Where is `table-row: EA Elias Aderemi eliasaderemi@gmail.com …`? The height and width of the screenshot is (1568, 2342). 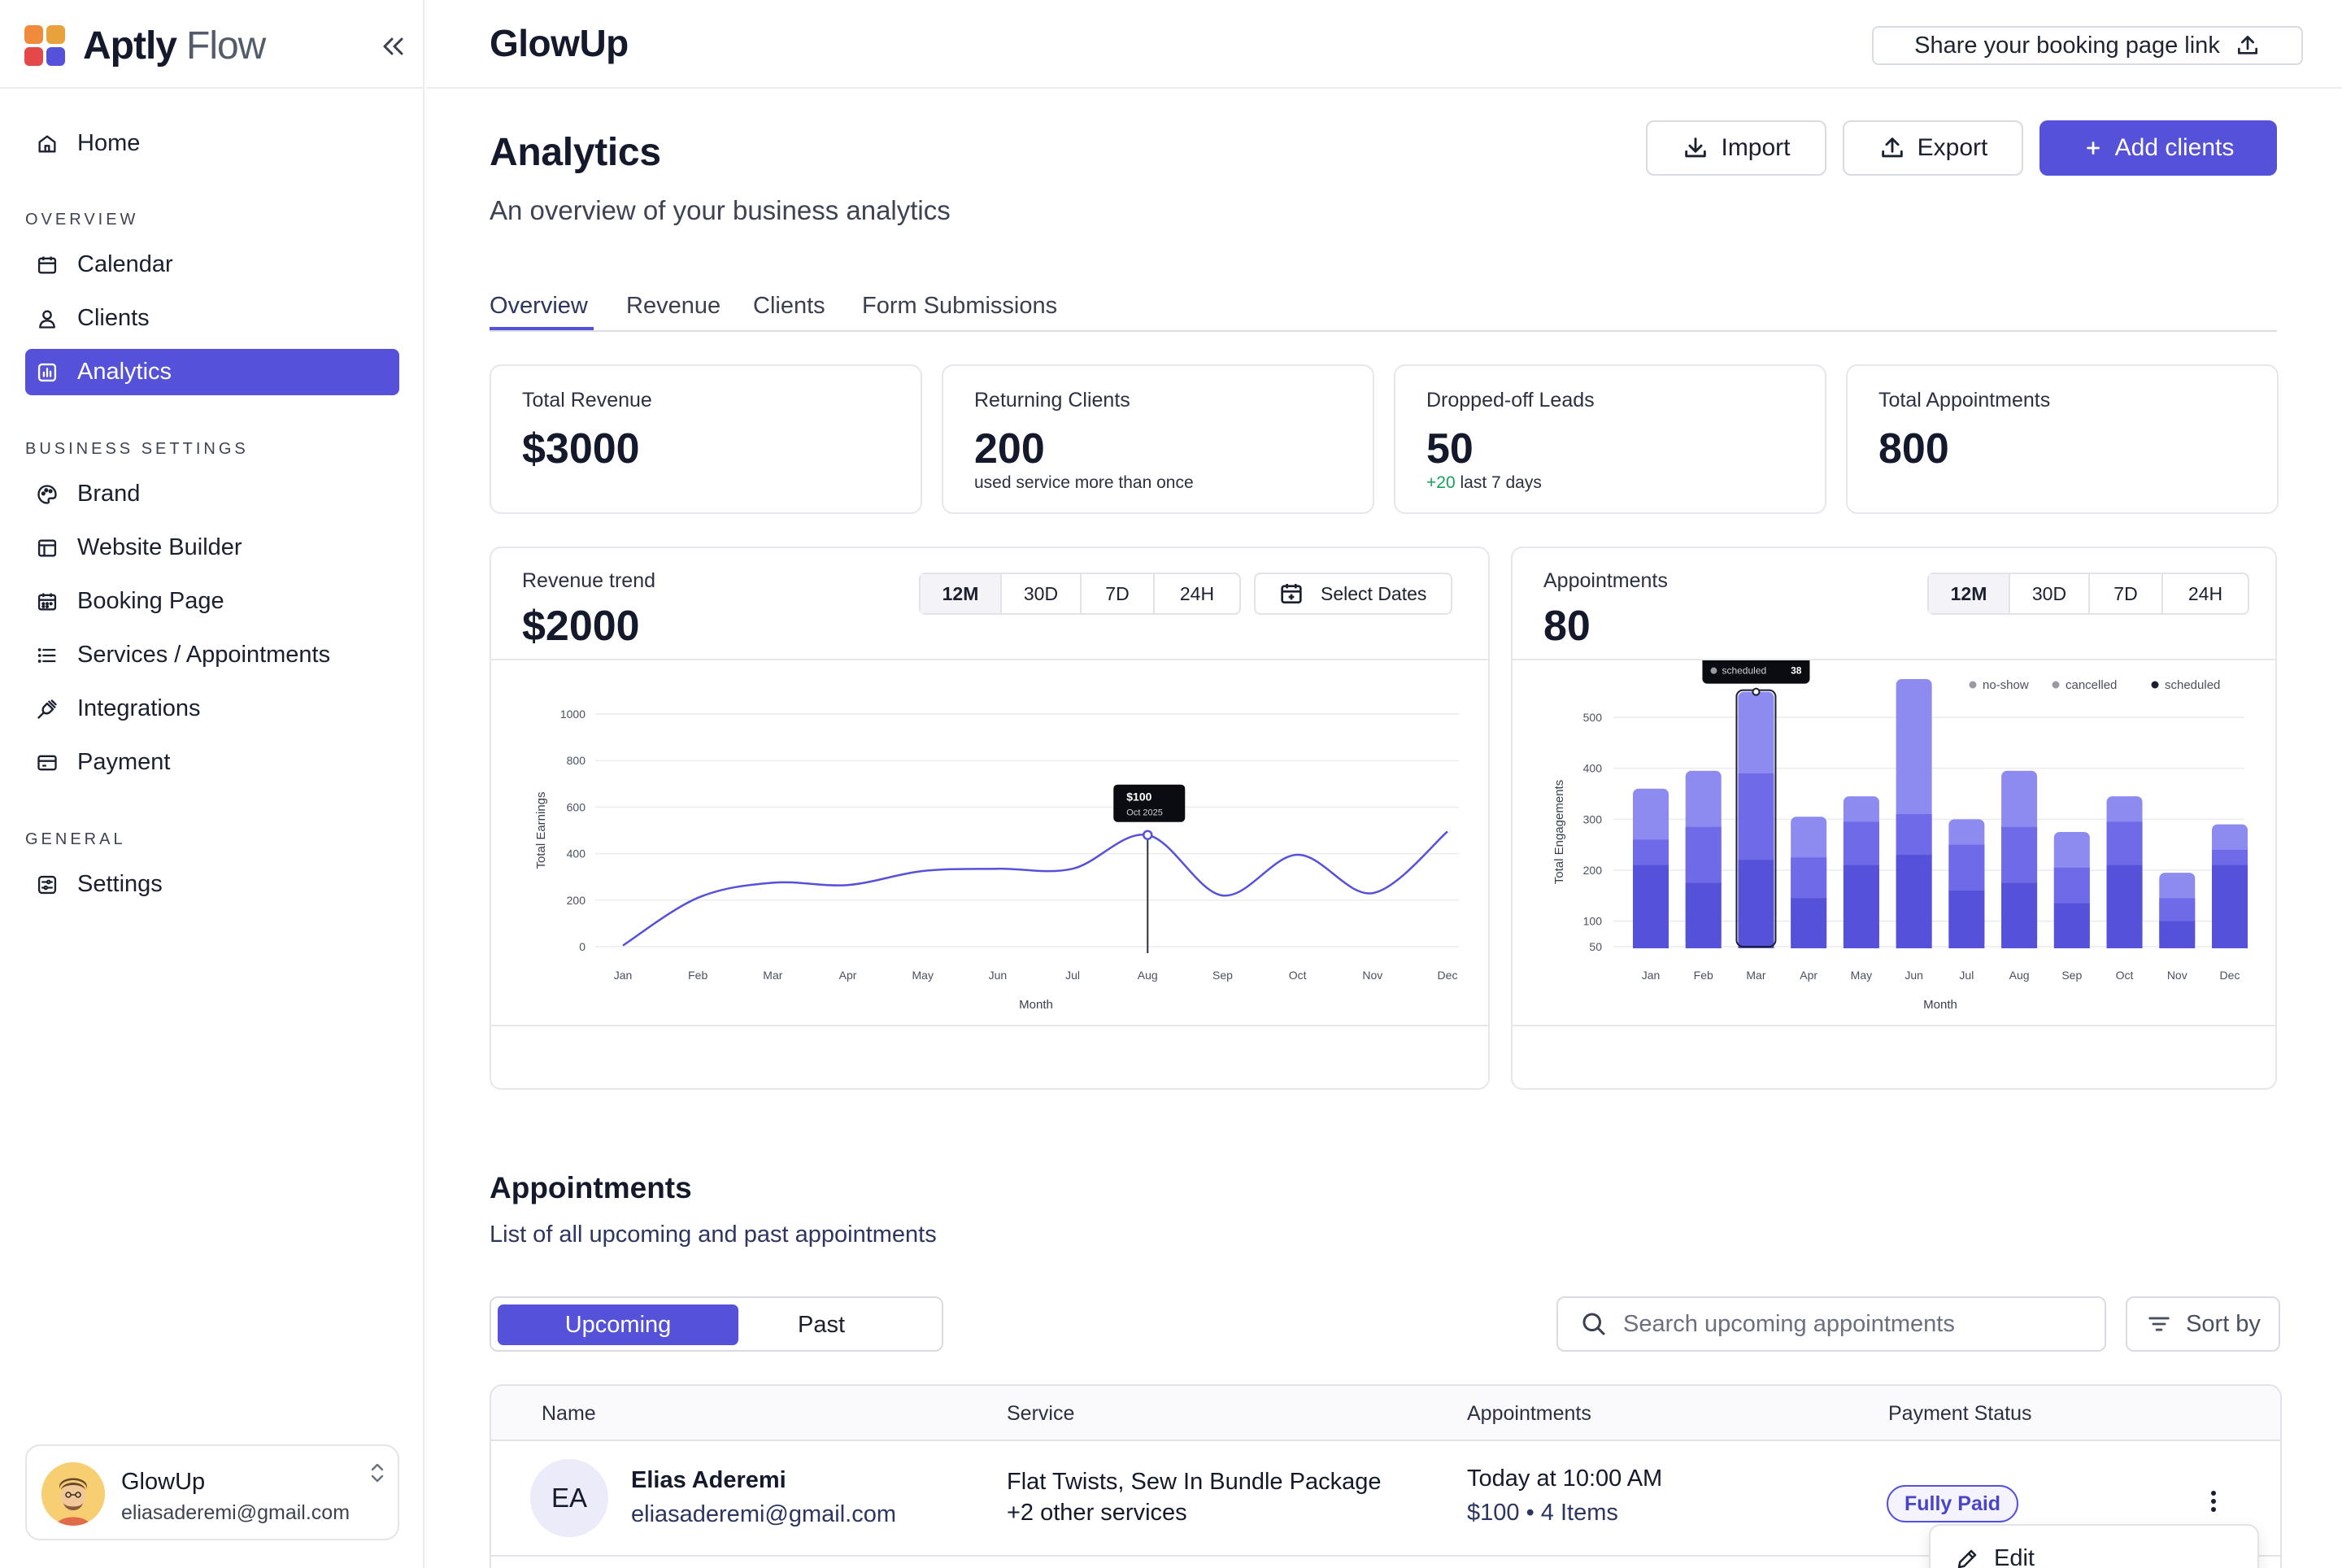 table-row: EA Elias Aderemi eliasaderemi@gmail.com … is located at coordinates (1385, 1500).